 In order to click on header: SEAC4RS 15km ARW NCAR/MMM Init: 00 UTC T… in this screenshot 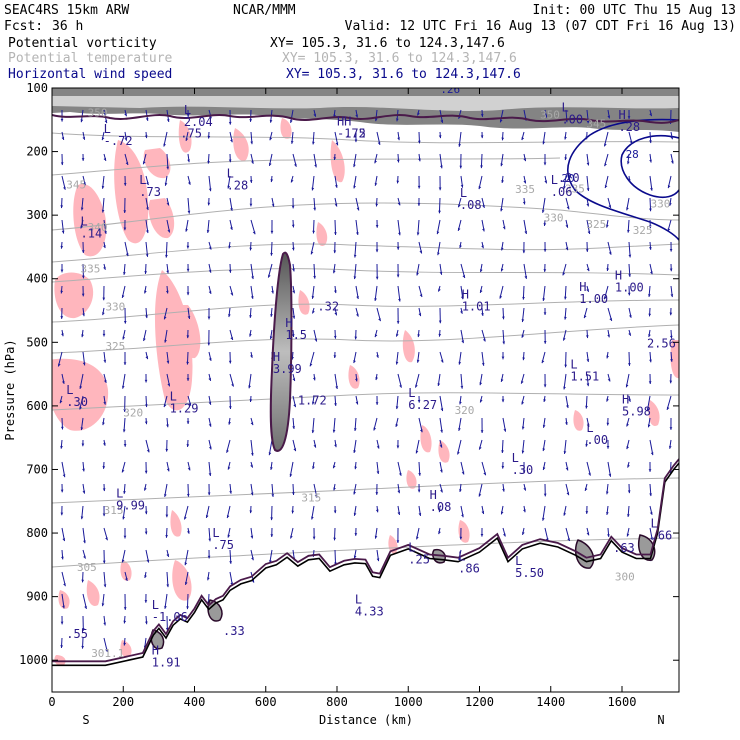, I will do `click(370, 42)`.